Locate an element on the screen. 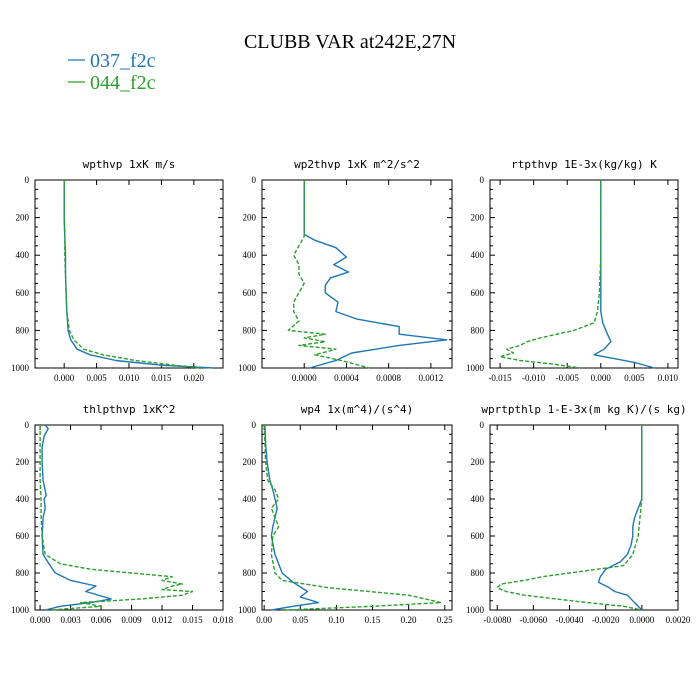  x-tick-label: 0.05 is located at coordinates (300, 620).